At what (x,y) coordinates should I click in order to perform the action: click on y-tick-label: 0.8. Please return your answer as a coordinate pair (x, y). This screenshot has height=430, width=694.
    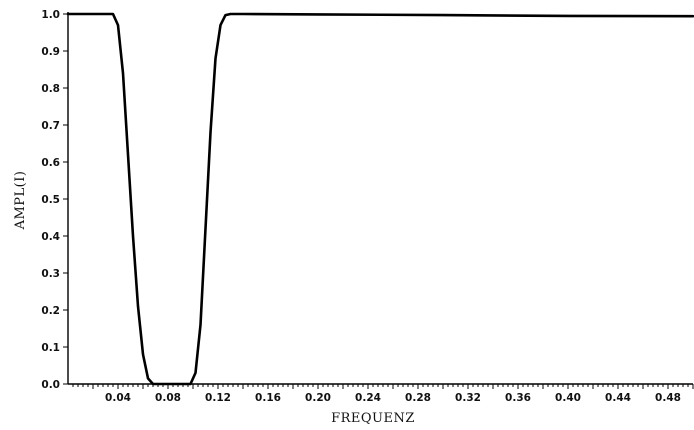
    Looking at the image, I should click on (50, 89).